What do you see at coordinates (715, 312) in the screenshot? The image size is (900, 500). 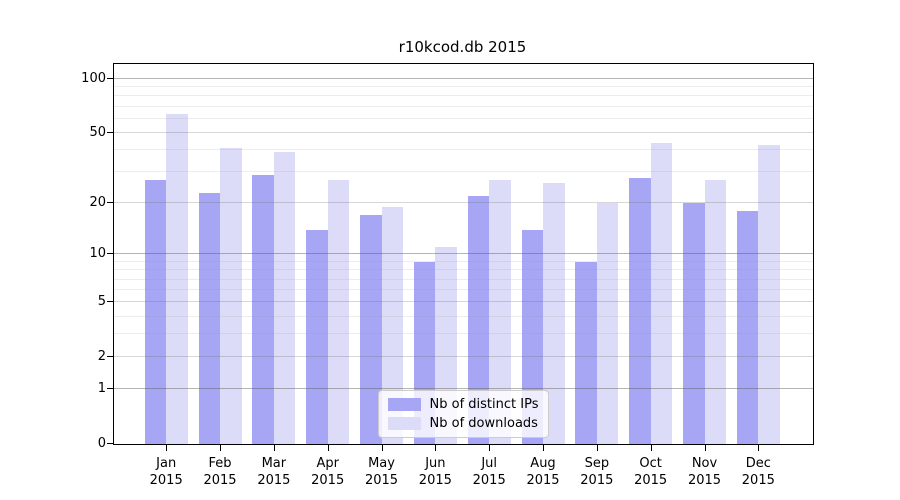 I see `bar-downloads-nov` at bounding box center [715, 312].